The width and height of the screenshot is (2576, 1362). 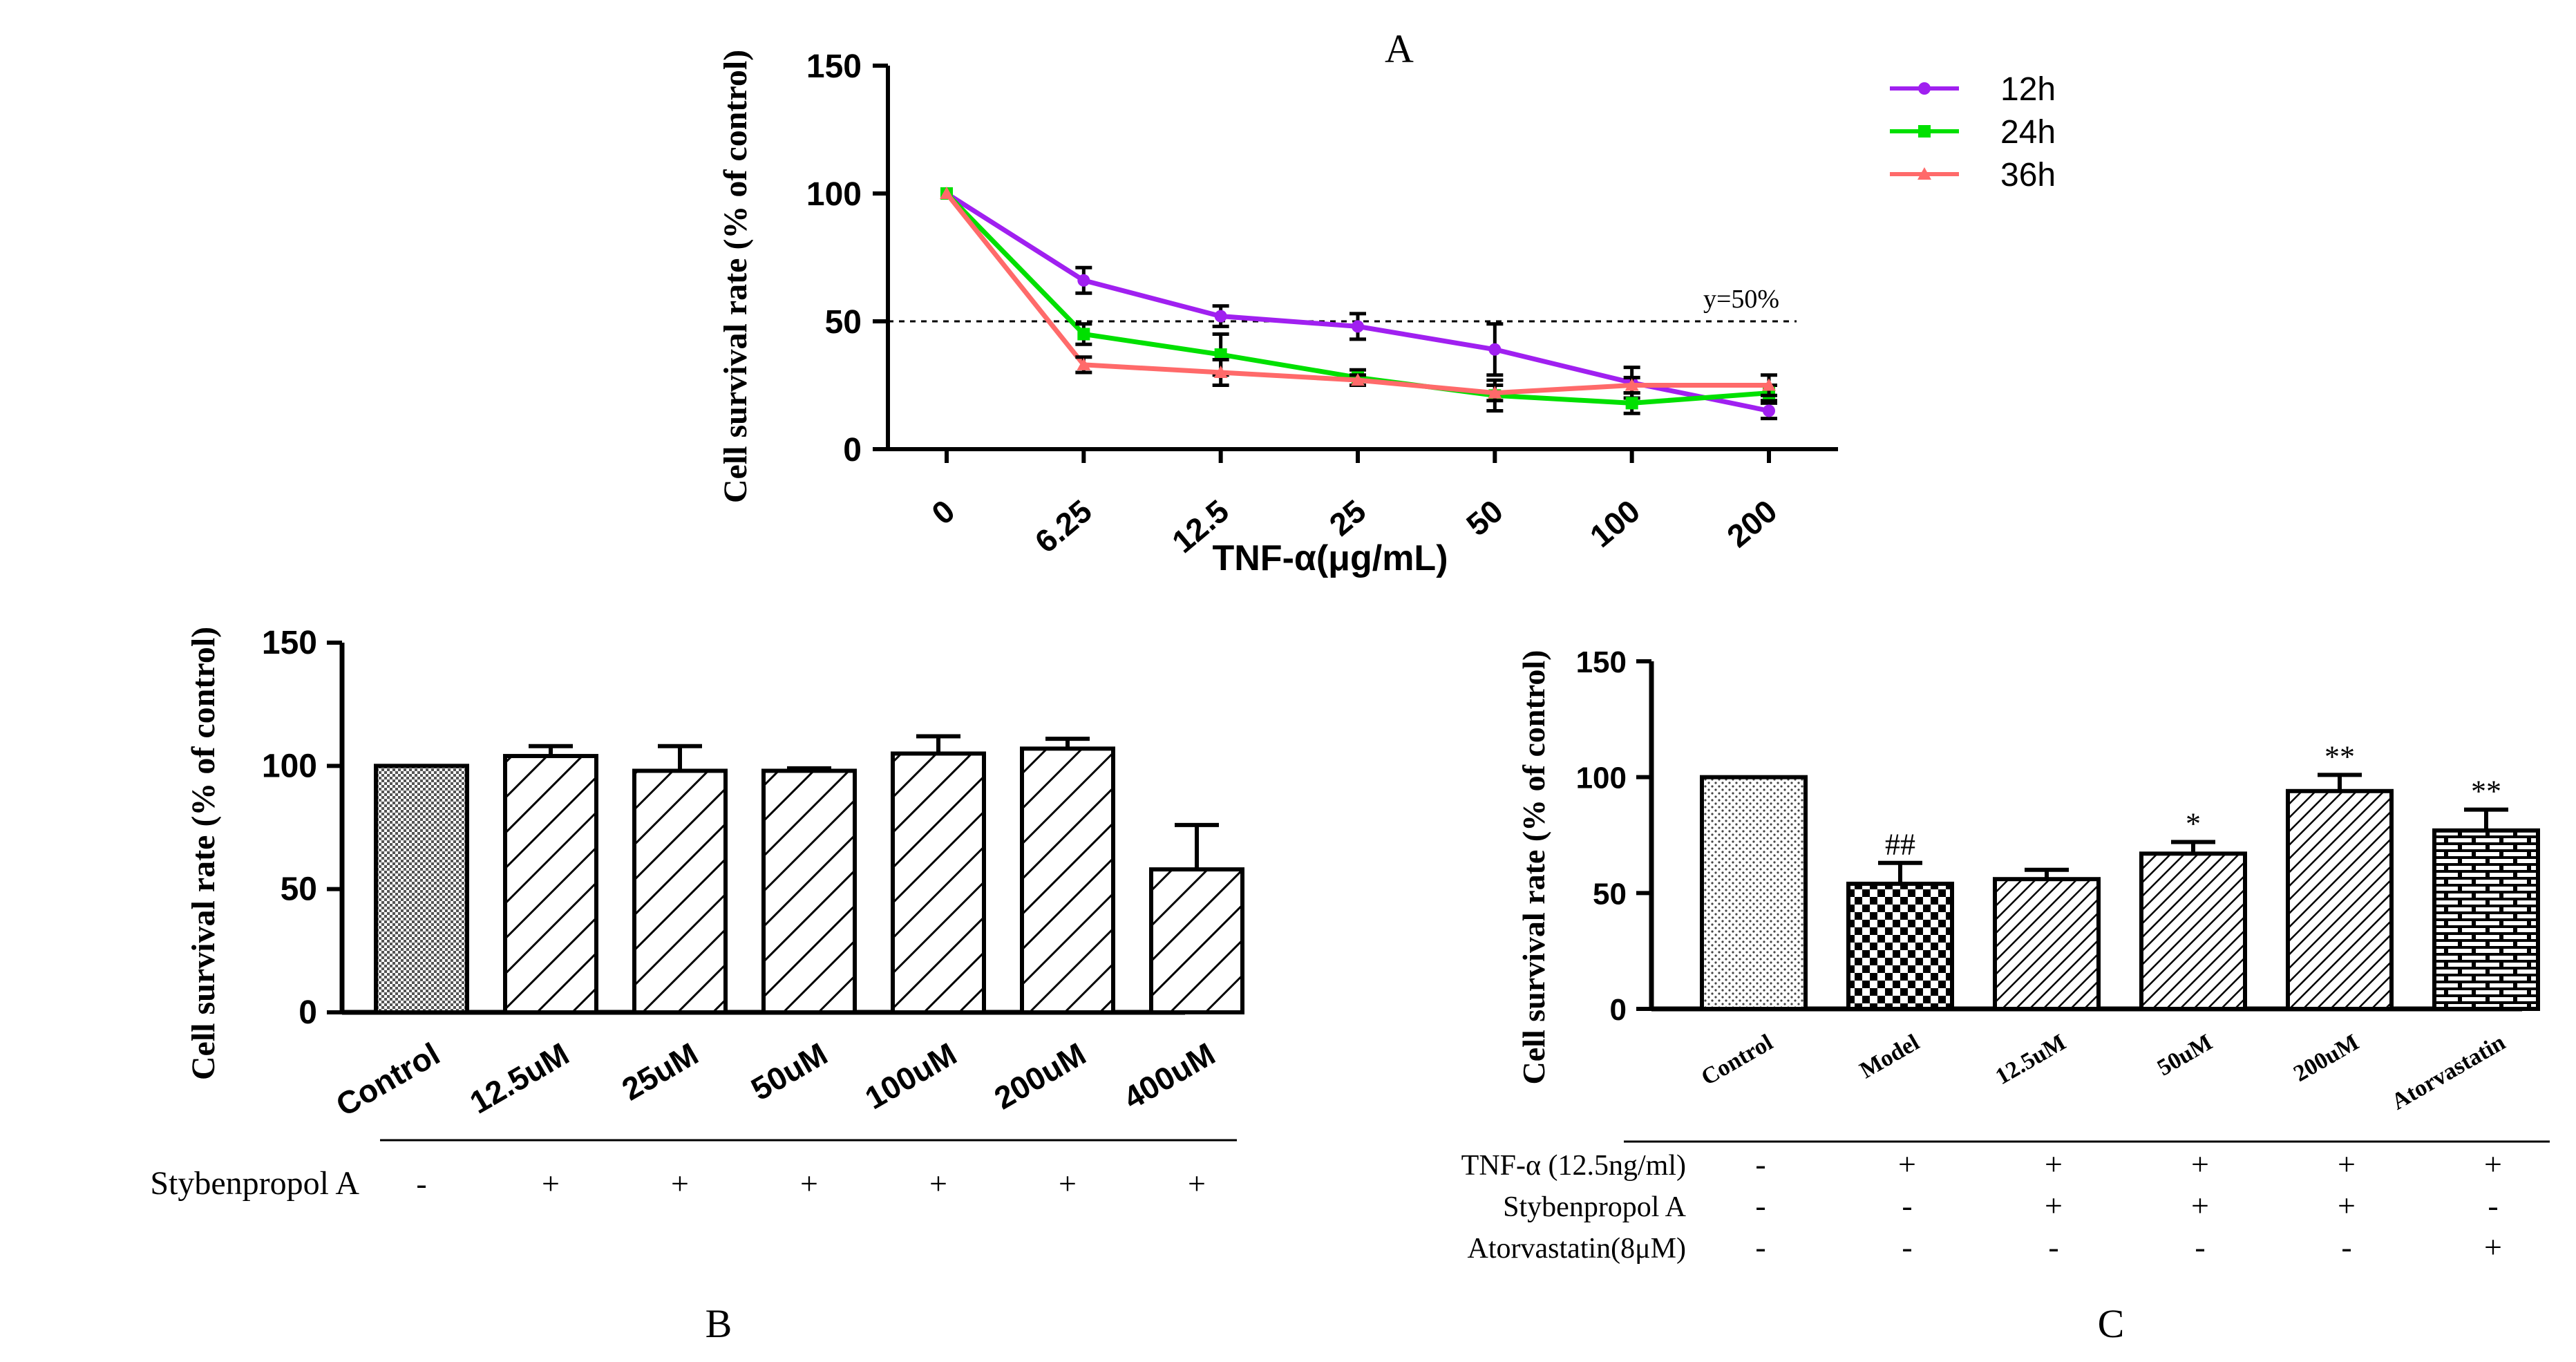 What do you see at coordinates (2028, 132) in the screenshot?
I see `legend-label: 24h` at bounding box center [2028, 132].